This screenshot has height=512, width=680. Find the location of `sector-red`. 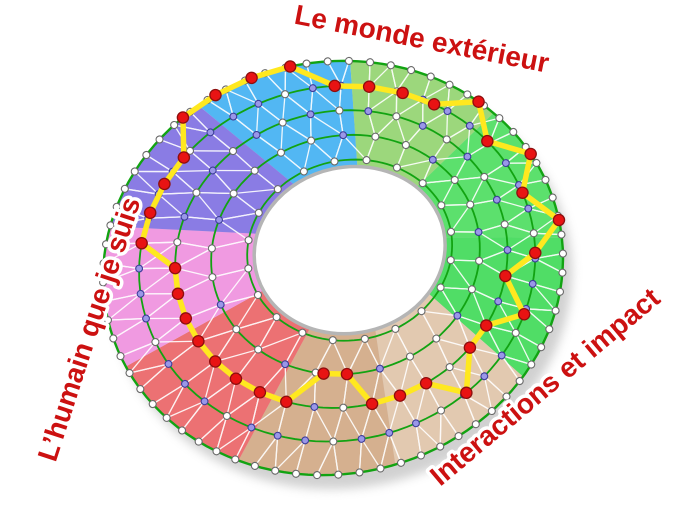

sector-red is located at coordinates (224, 381).